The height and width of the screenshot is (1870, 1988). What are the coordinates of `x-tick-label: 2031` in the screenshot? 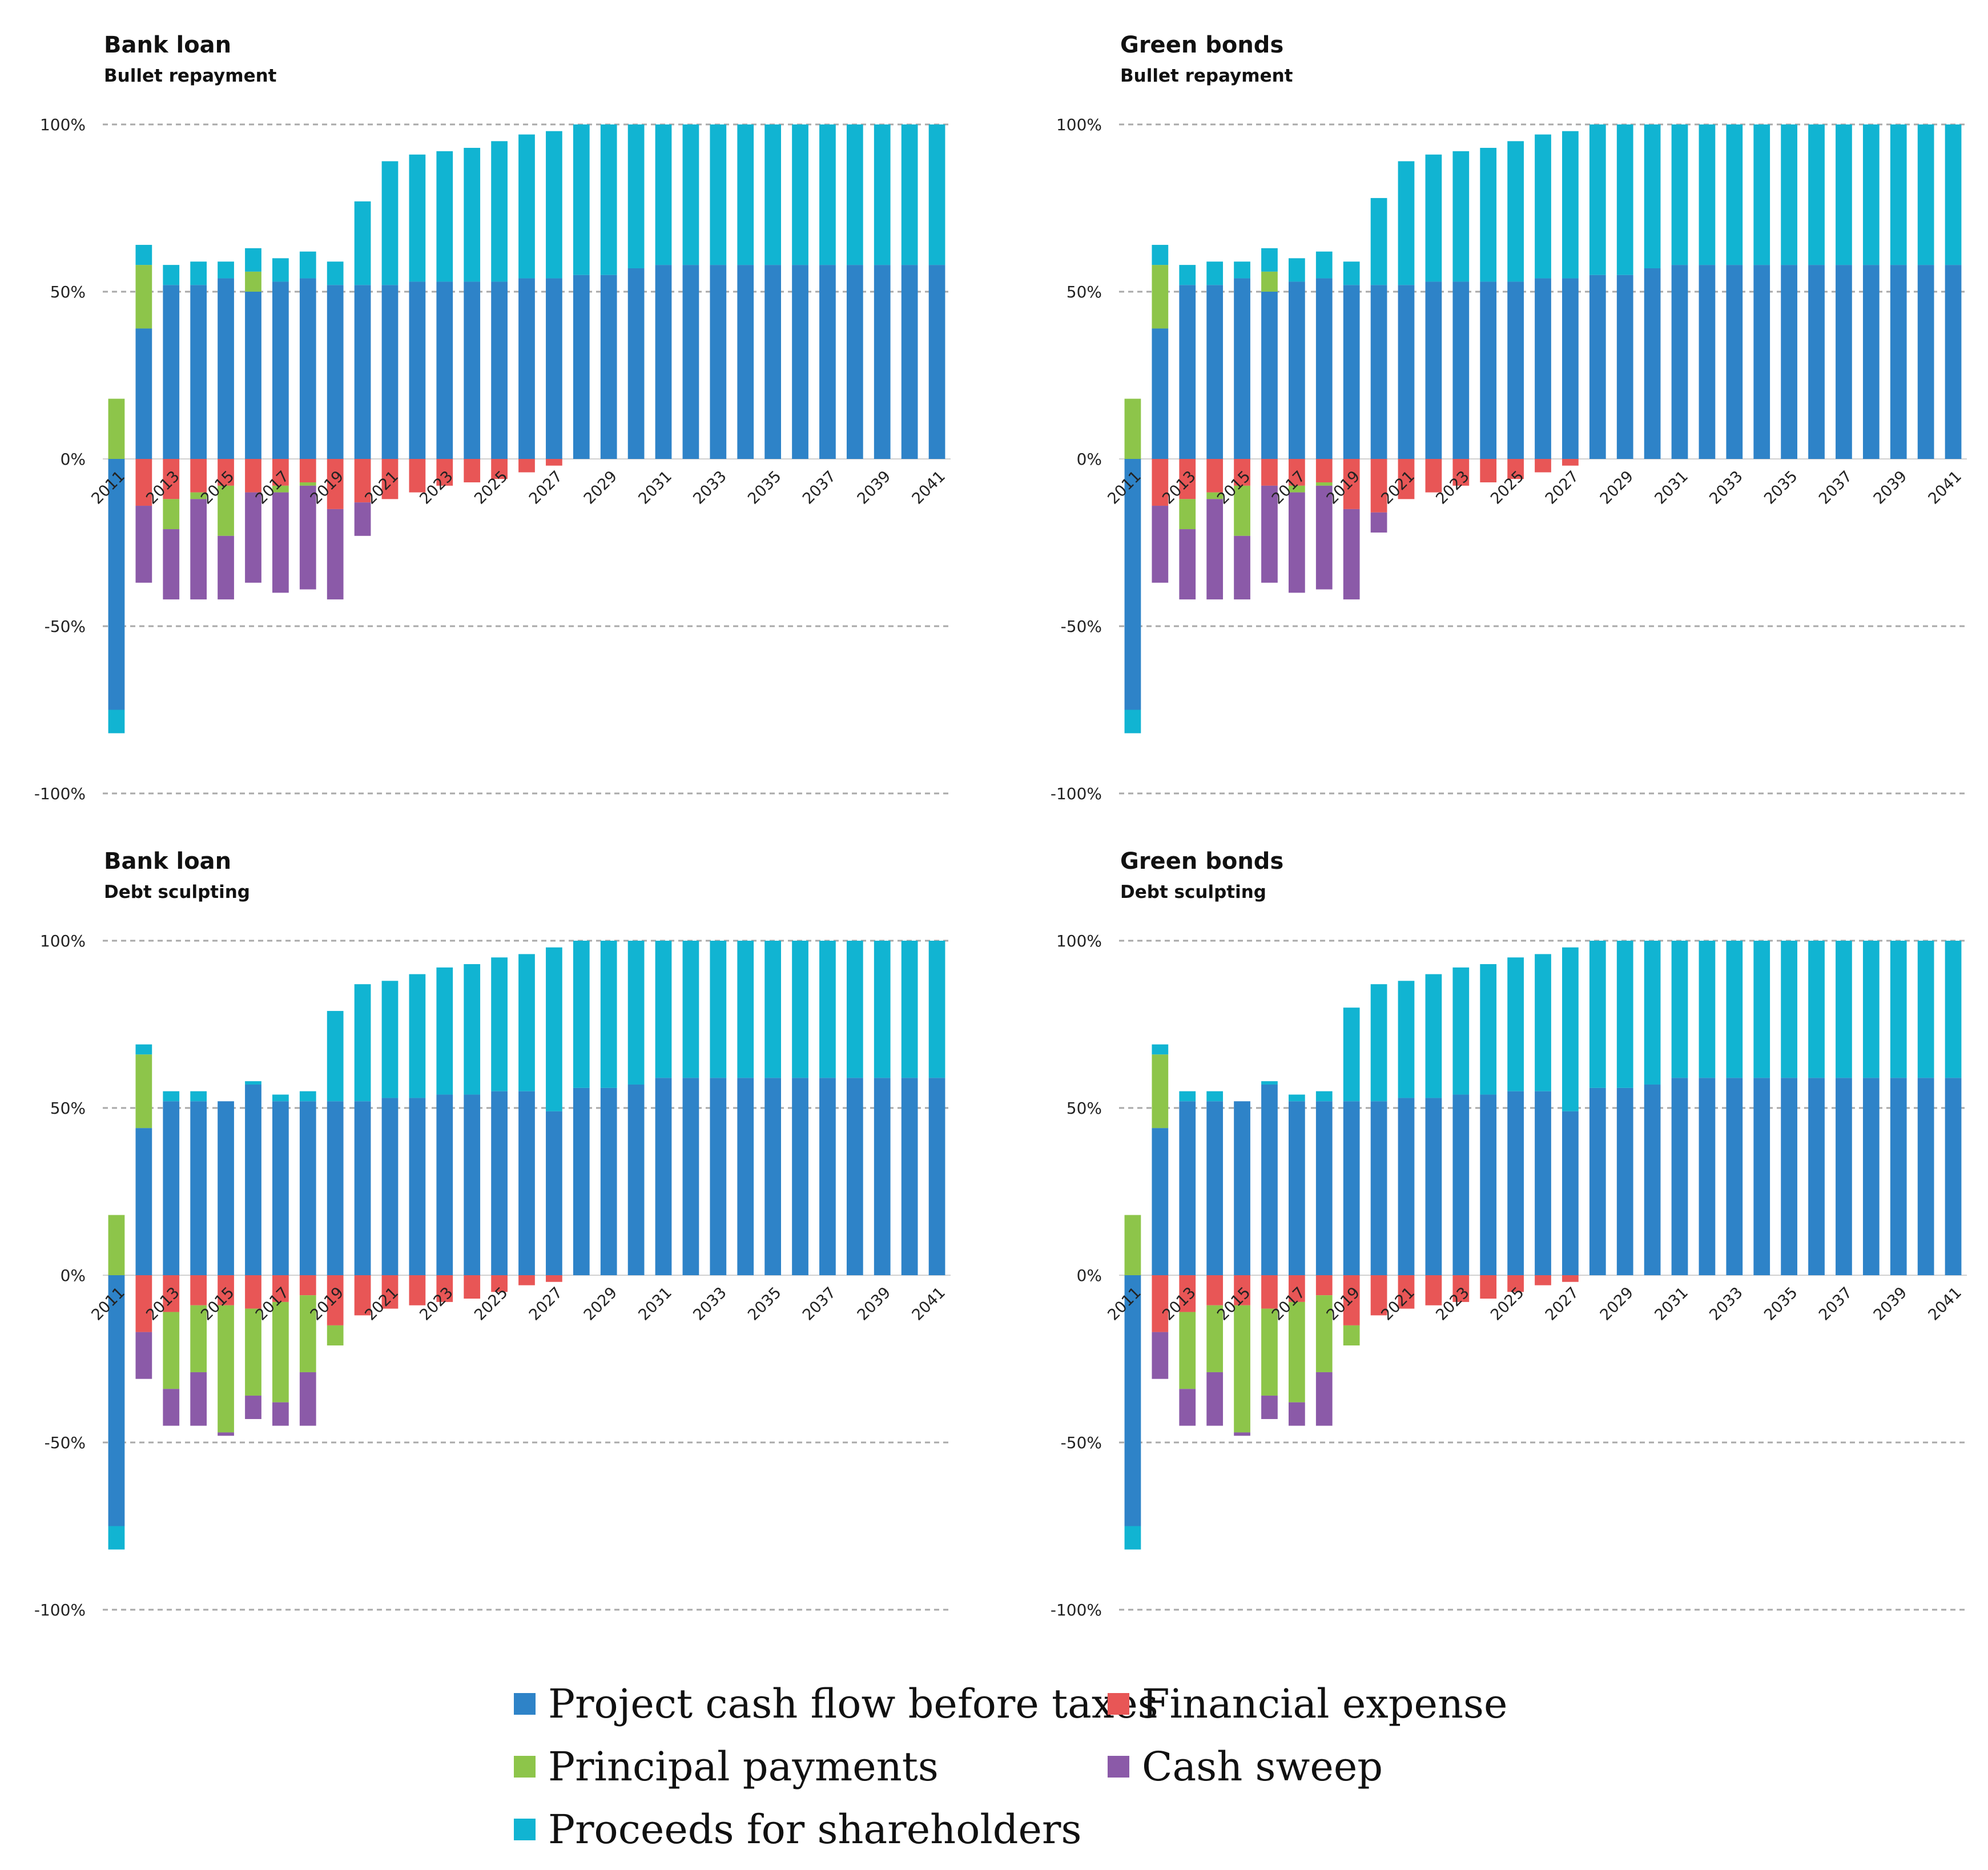 It's located at (1671, 488).